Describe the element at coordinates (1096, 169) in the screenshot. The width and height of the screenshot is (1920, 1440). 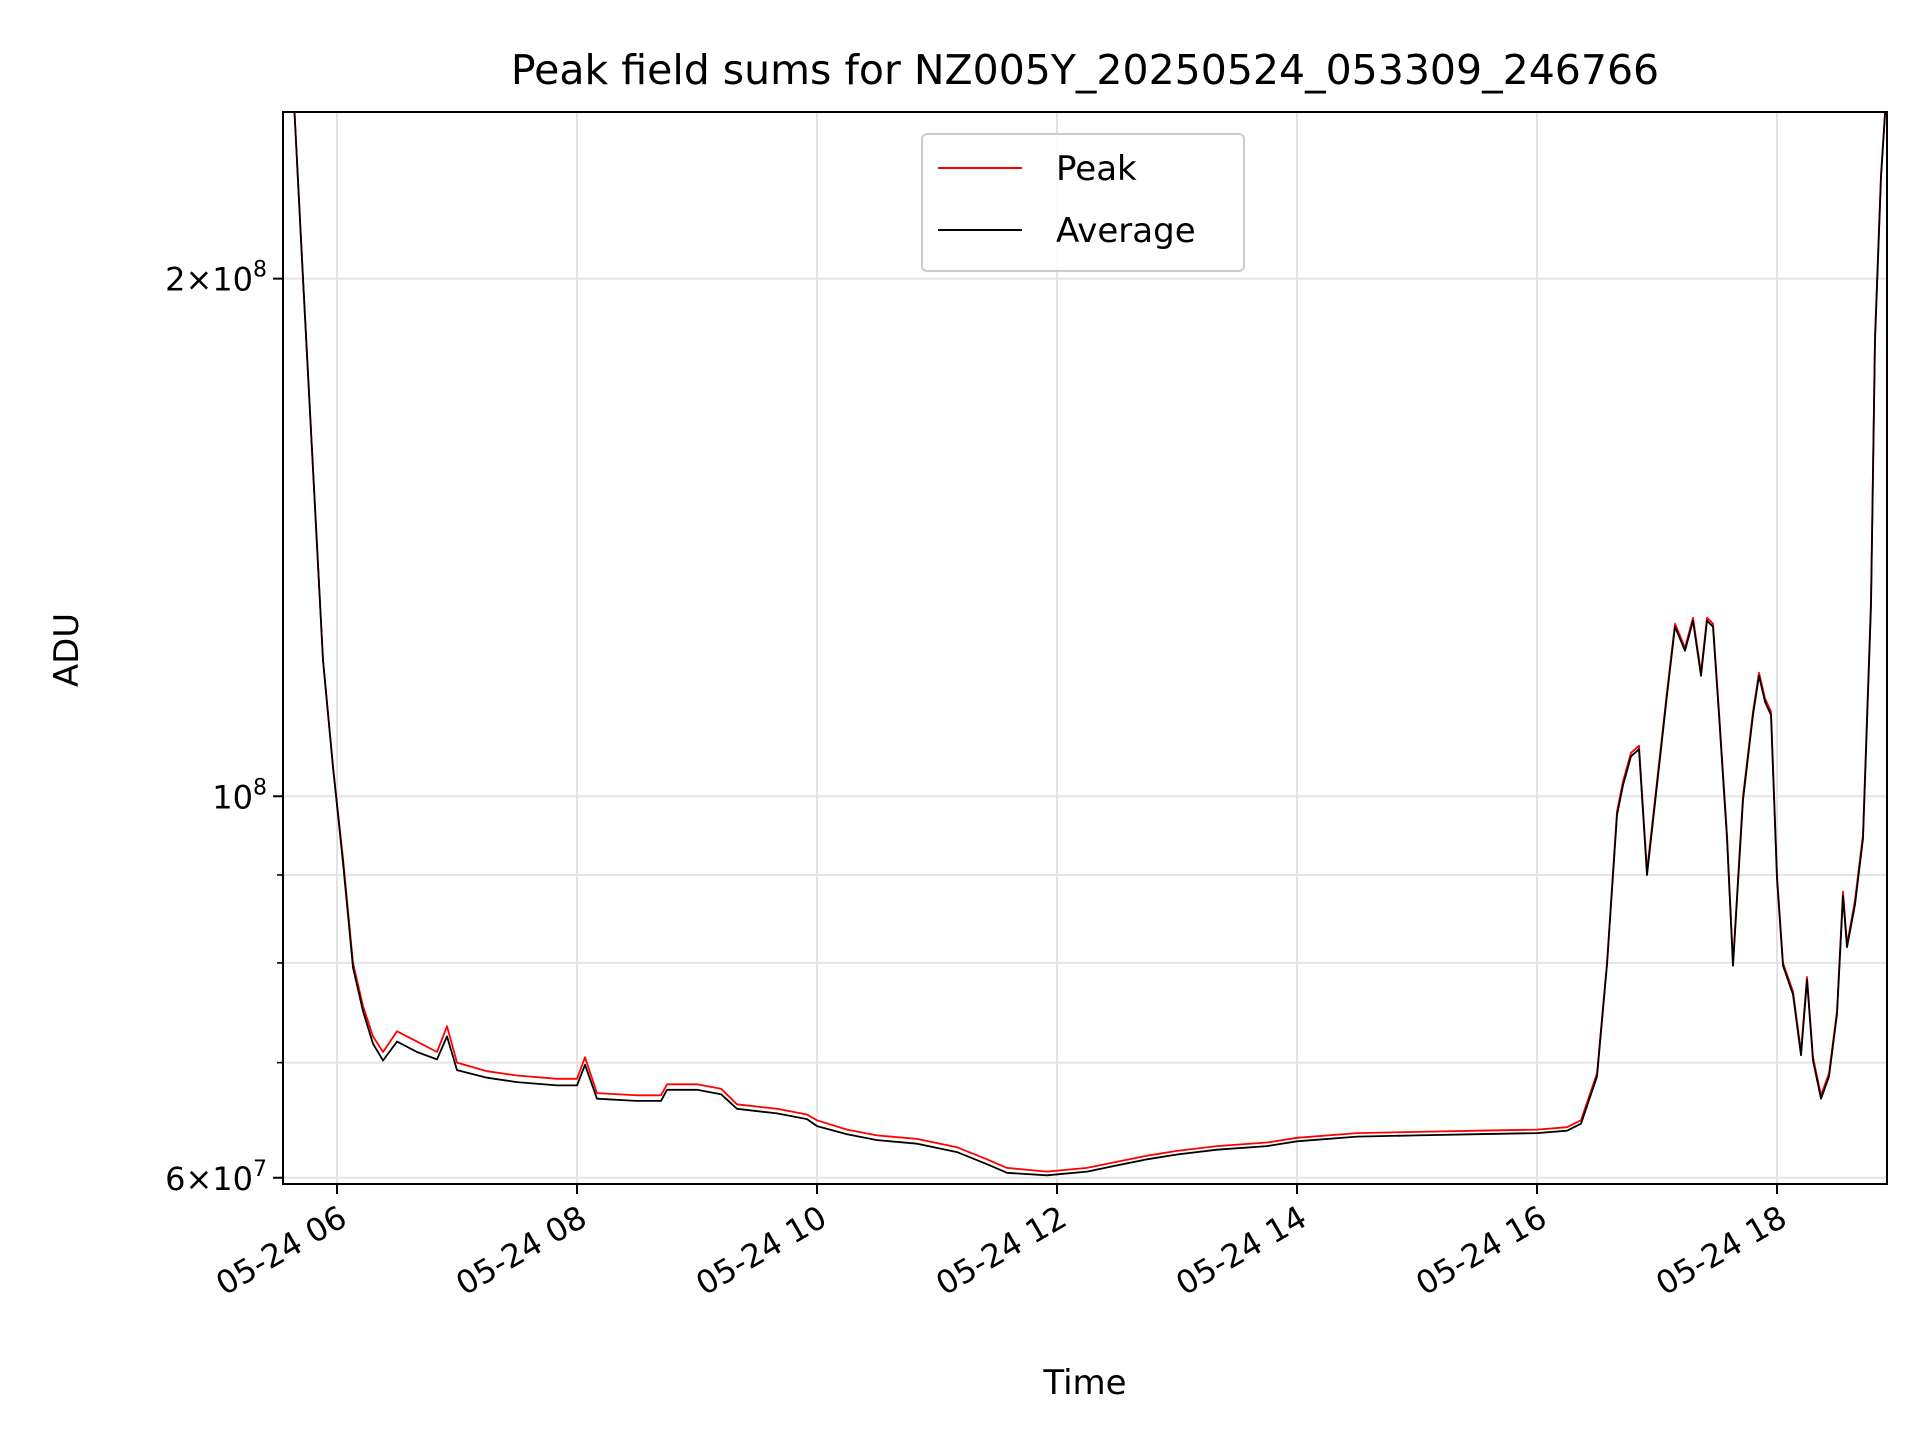
I see `legend-label-peak: Peak` at that location.